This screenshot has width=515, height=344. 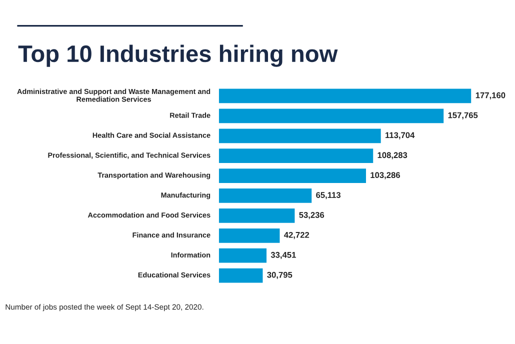 What do you see at coordinates (279, 275) in the screenshot?
I see `data-label: 30,795` at bounding box center [279, 275].